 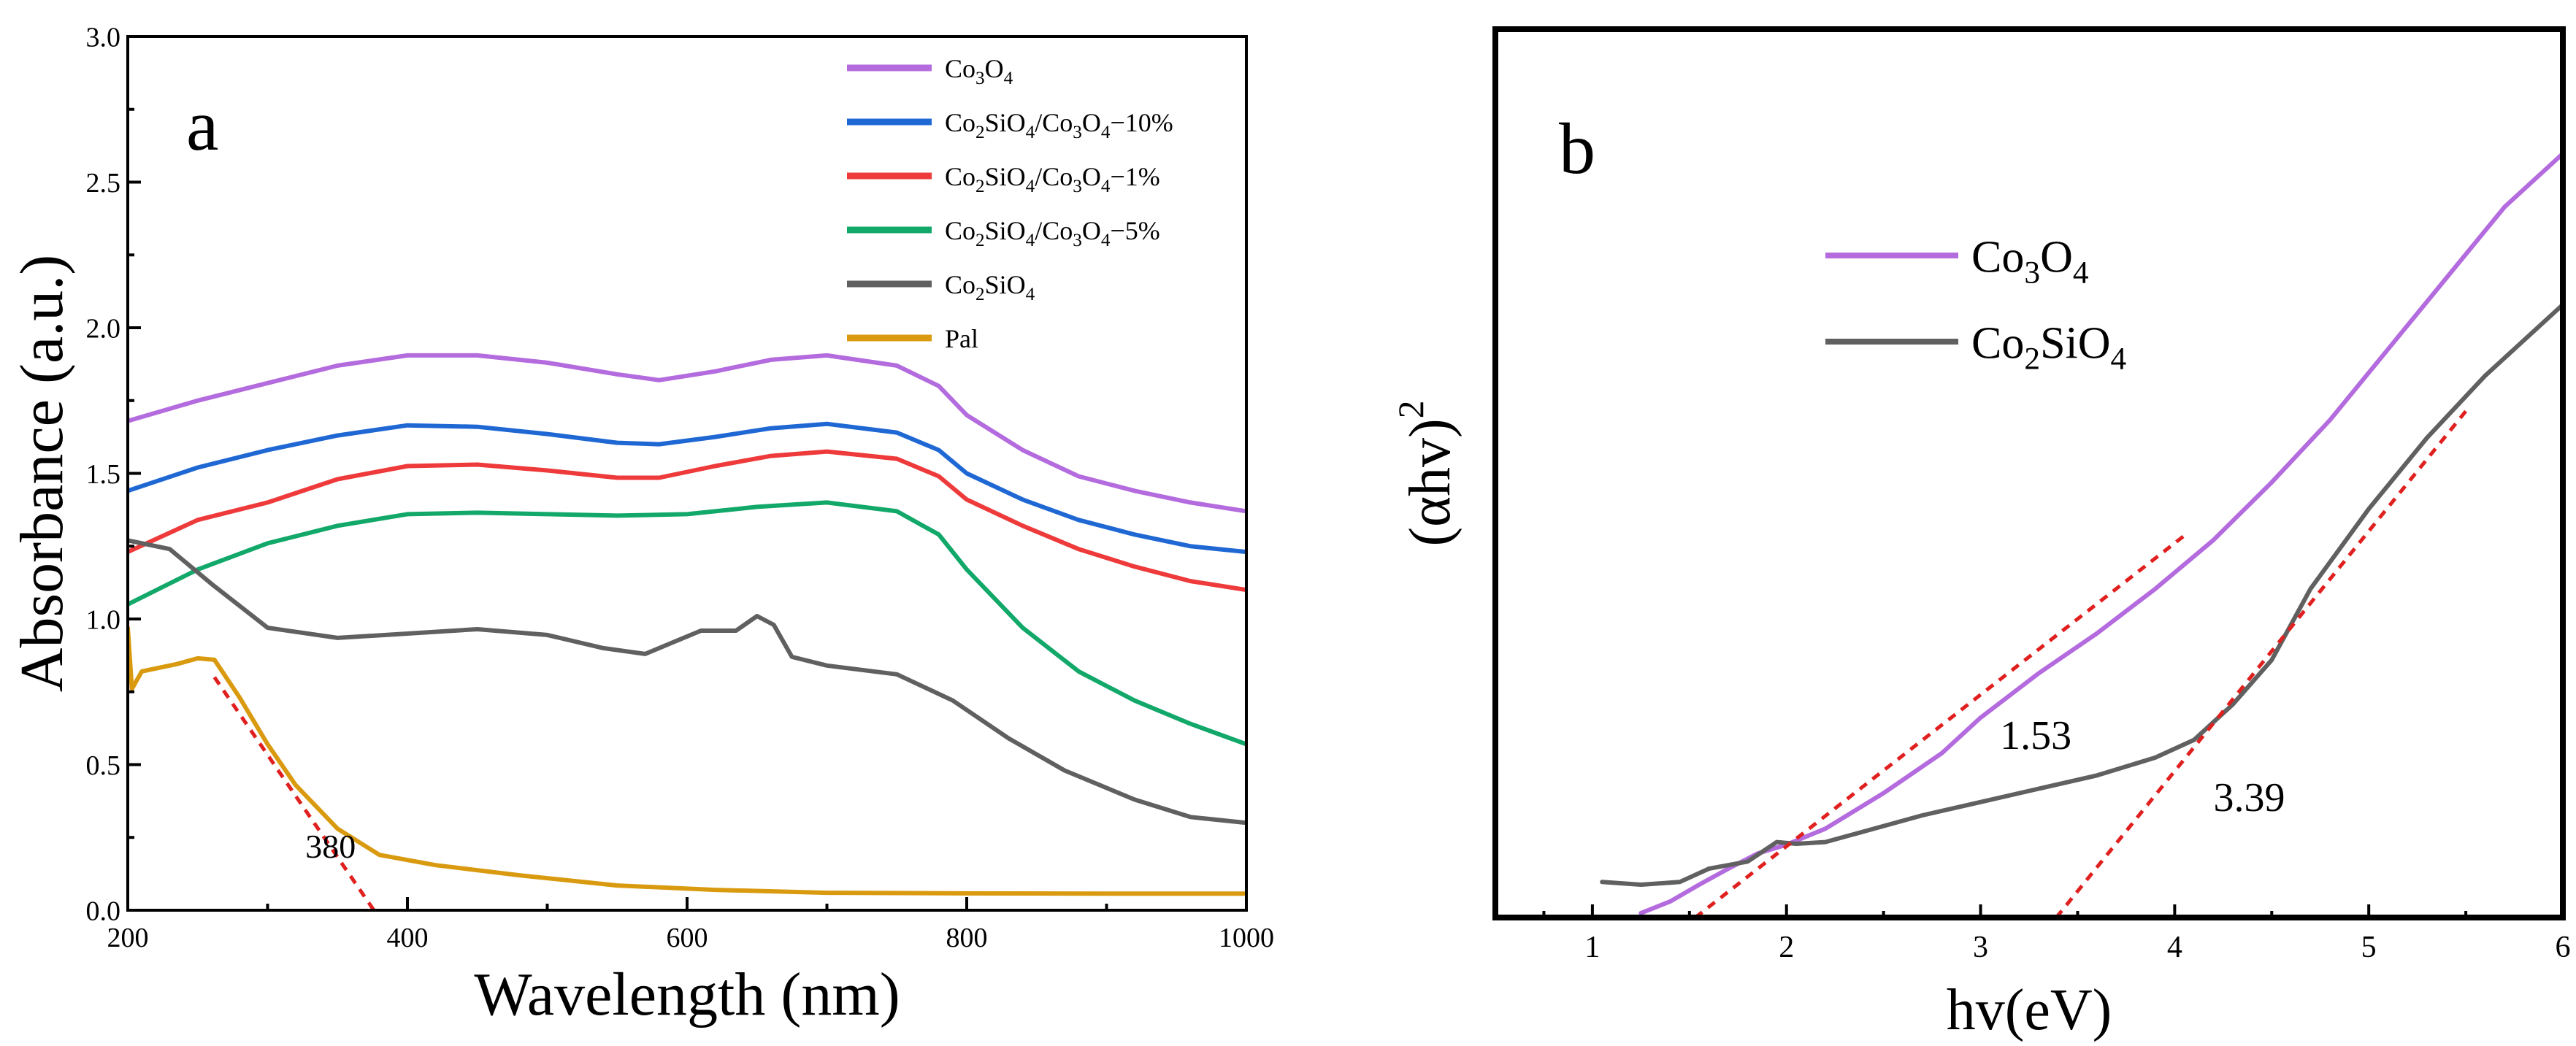 I want to click on x-tick-label: 800, so click(x=967, y=938).